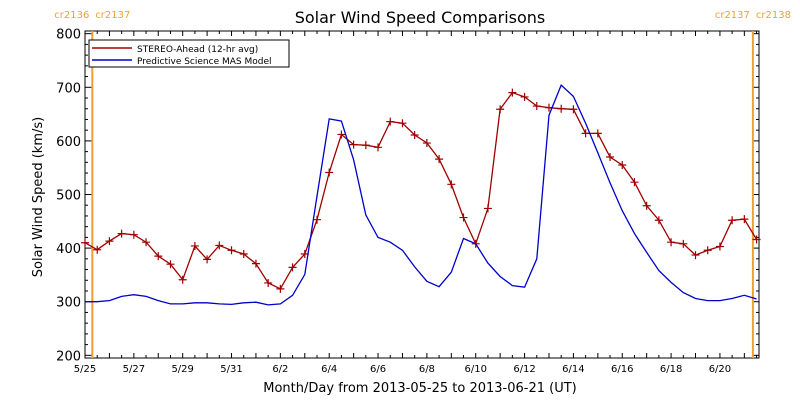 The width and height of the screenshot is (800, 405). I want to click on x-tick-label: 6/12, so click(524, 369).